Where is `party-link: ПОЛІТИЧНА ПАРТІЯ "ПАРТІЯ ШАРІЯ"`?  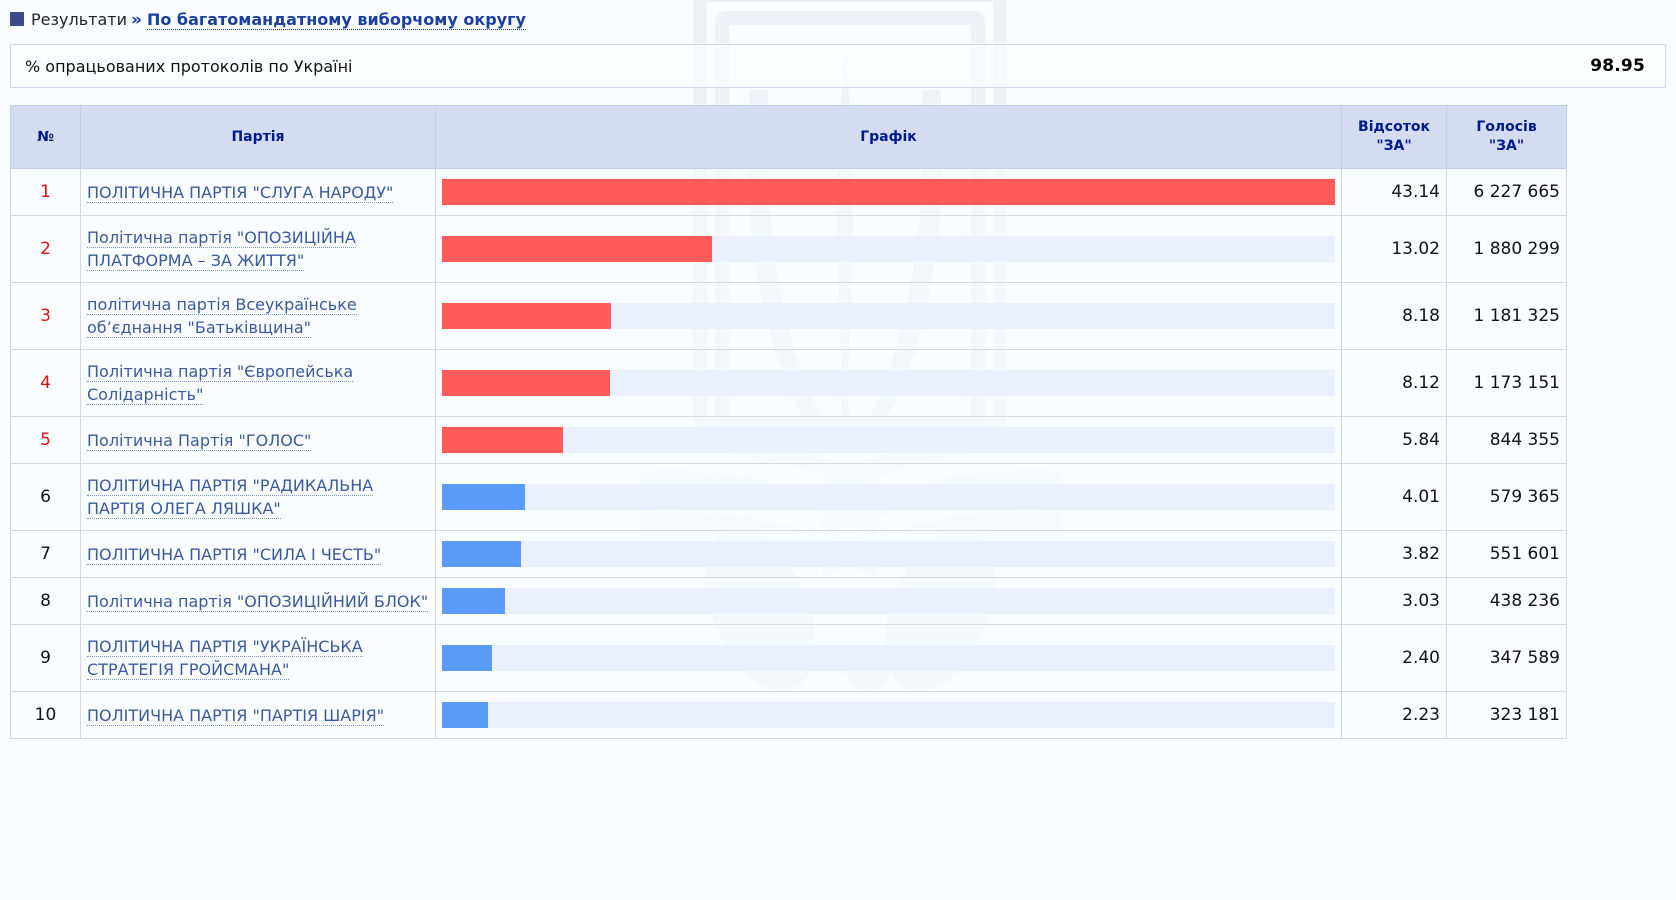 party-link: ПОЛІТИЧНА ПАРТІЯ "ПАРТІЯ ШАРІЯ" is located at coordinates (236, 715).